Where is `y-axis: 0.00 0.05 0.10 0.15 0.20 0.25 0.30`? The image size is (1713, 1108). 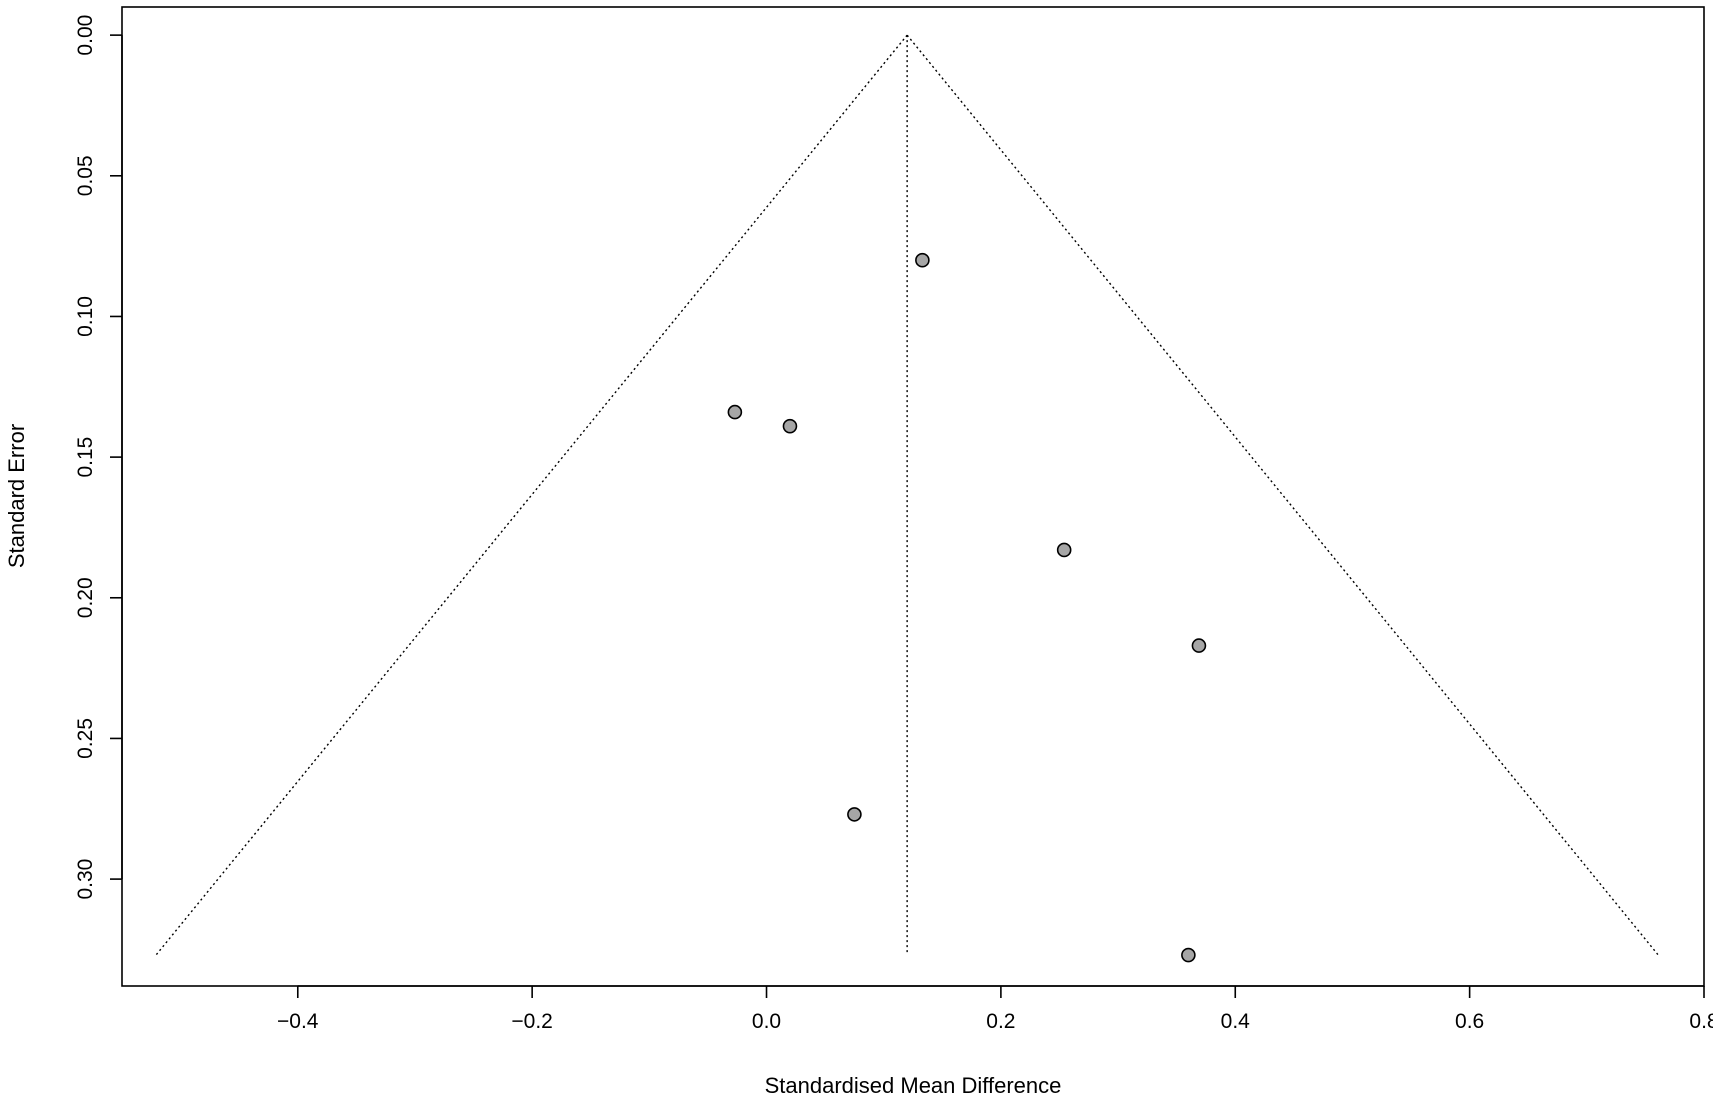
y-axis: 0.00 0.05 0.10 0.15 0.20 0.25 0.30 is located at coordinates (98, 457).